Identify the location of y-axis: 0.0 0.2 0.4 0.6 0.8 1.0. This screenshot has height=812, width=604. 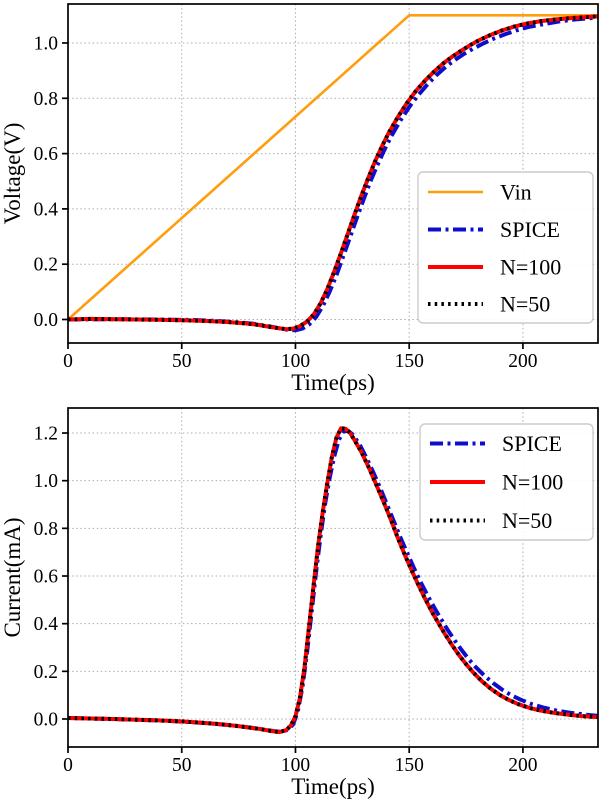
(51, 182).